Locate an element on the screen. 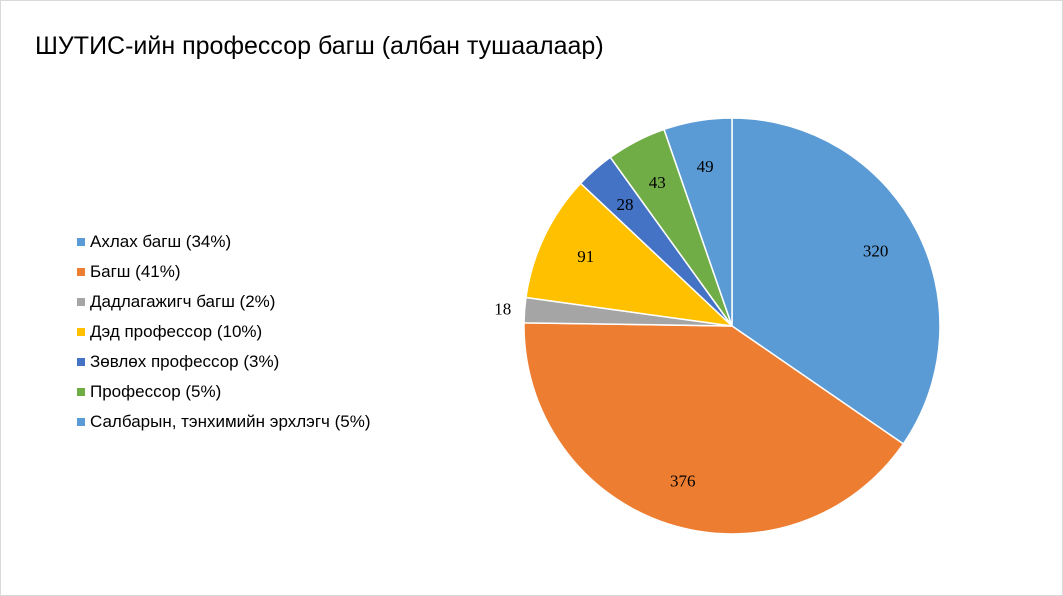 This screenshot has height=596, width=1063. data-label: 18 is located at coordinates (502, 308).